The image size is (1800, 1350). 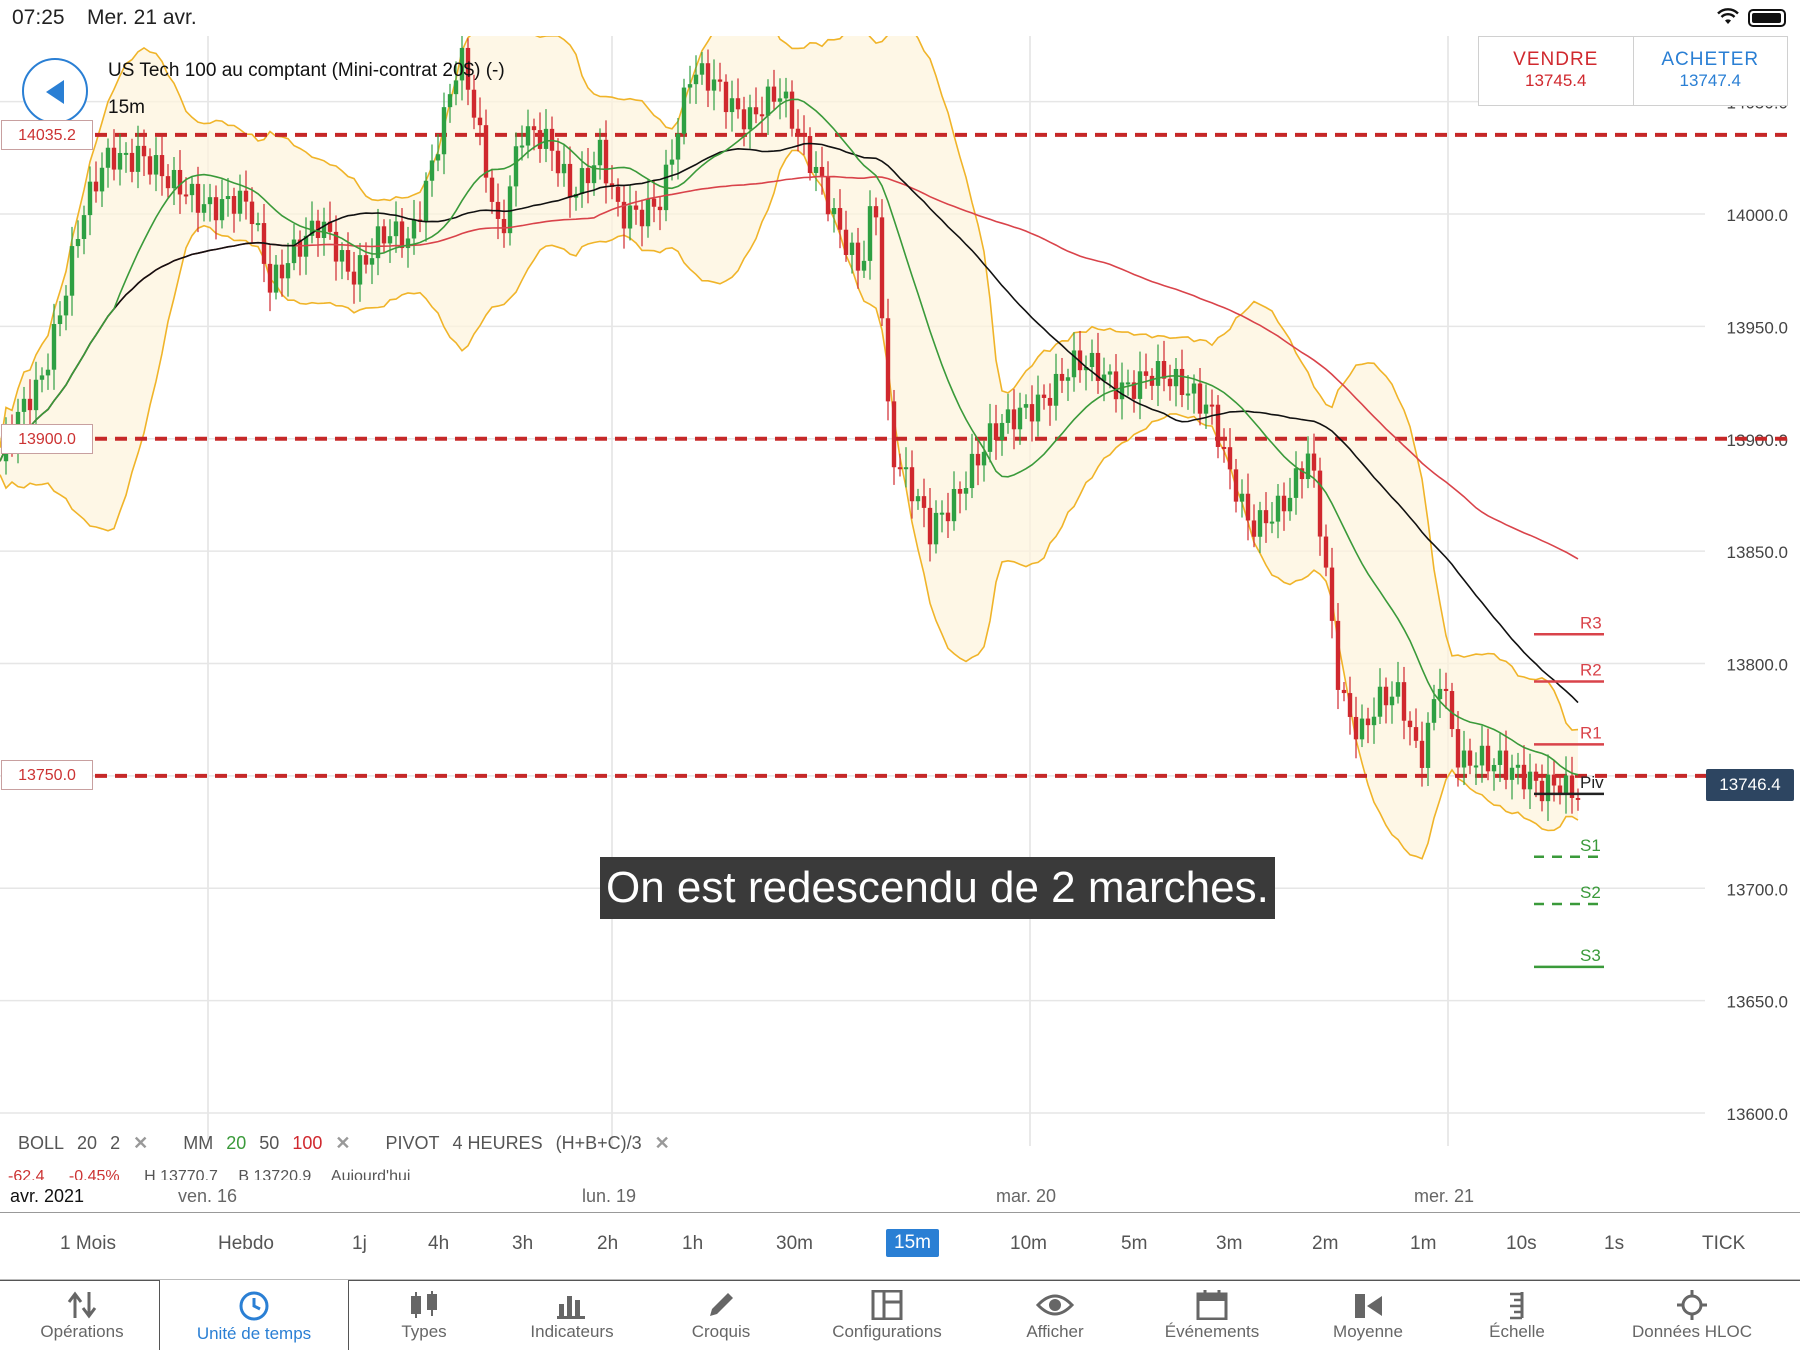 What do you see at coordinates (1692, 1315) in the screenshot?
I see `nav-hloc-data: Données HLOC` at bounding box center [1692, 1315].